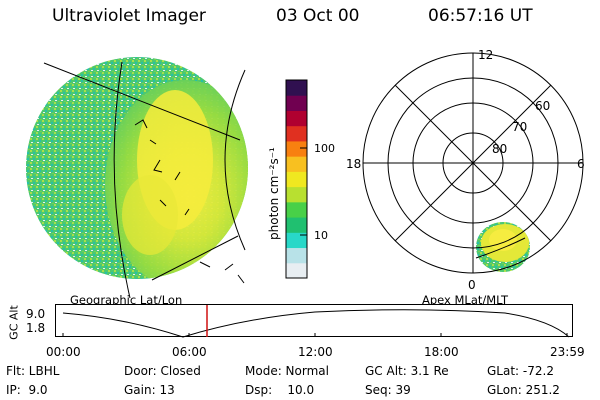 Image resolution: width=600 pixels, height=400 pixels. What do you see at coordinates (465, 300) in the screenshot?
I see `apex-caption: Apex MLat/MLT` at bounding box center [465, 300].